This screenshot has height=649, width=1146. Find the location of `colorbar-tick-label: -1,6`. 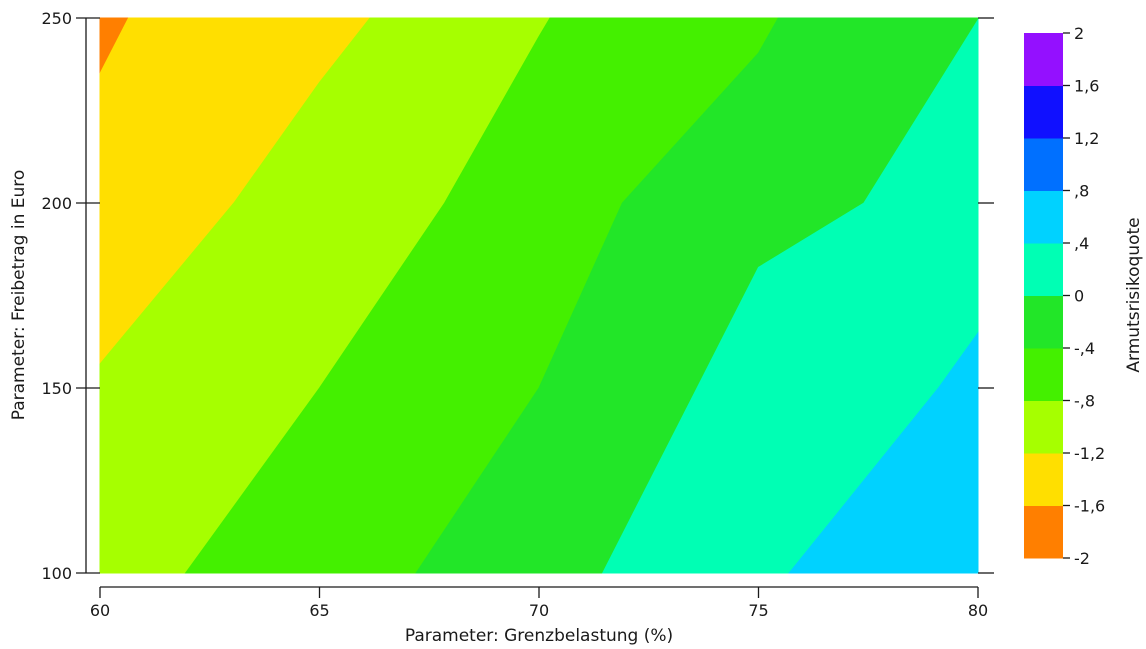

colorbar-tick-label: -1,6 is located at coordinates (1089, 506).